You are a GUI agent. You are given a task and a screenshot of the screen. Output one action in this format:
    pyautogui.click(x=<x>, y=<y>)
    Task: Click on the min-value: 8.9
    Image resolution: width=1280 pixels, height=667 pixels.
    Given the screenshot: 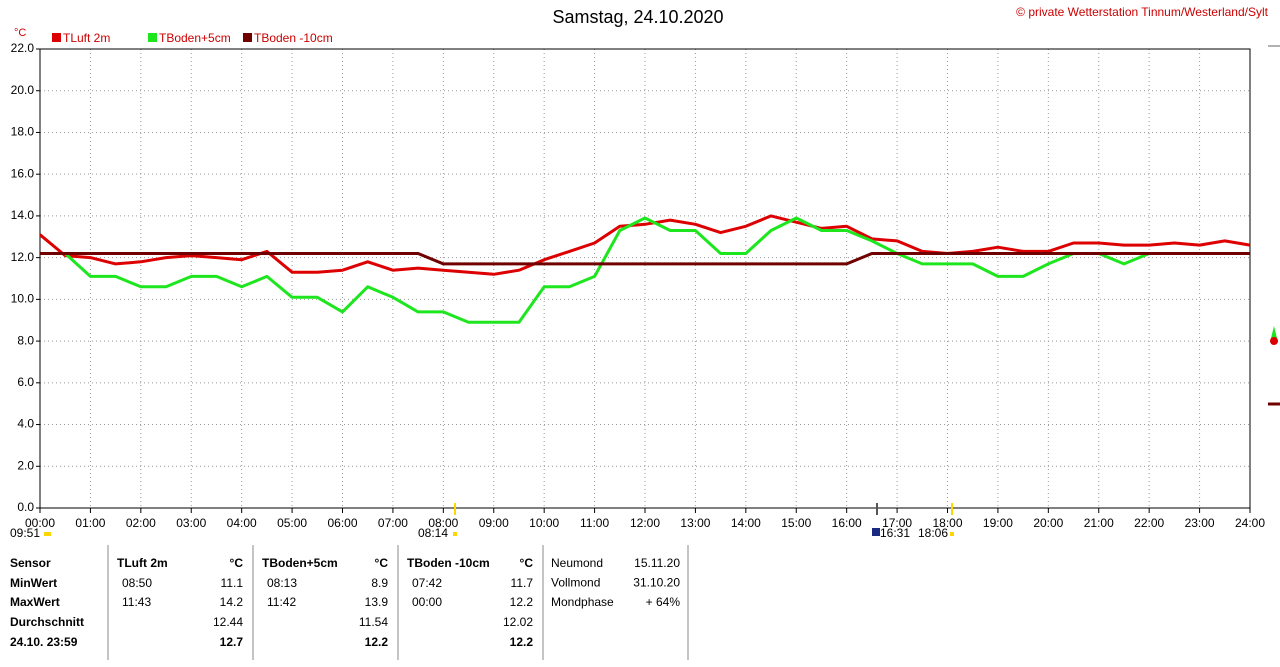 What is the action you would take?
    pyautogui.click(x=379, y=583)
    